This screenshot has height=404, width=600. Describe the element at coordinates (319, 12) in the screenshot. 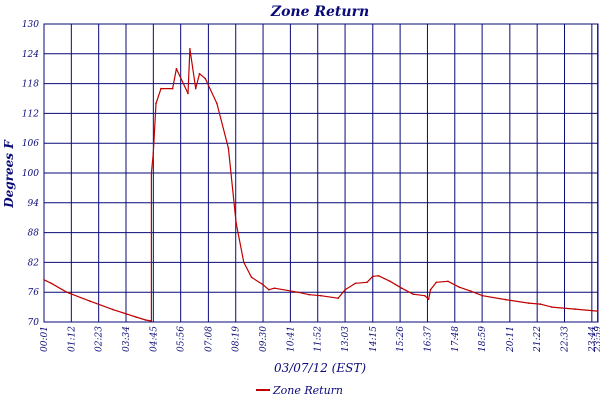

I see `chart-title: Zone Return` at that location.